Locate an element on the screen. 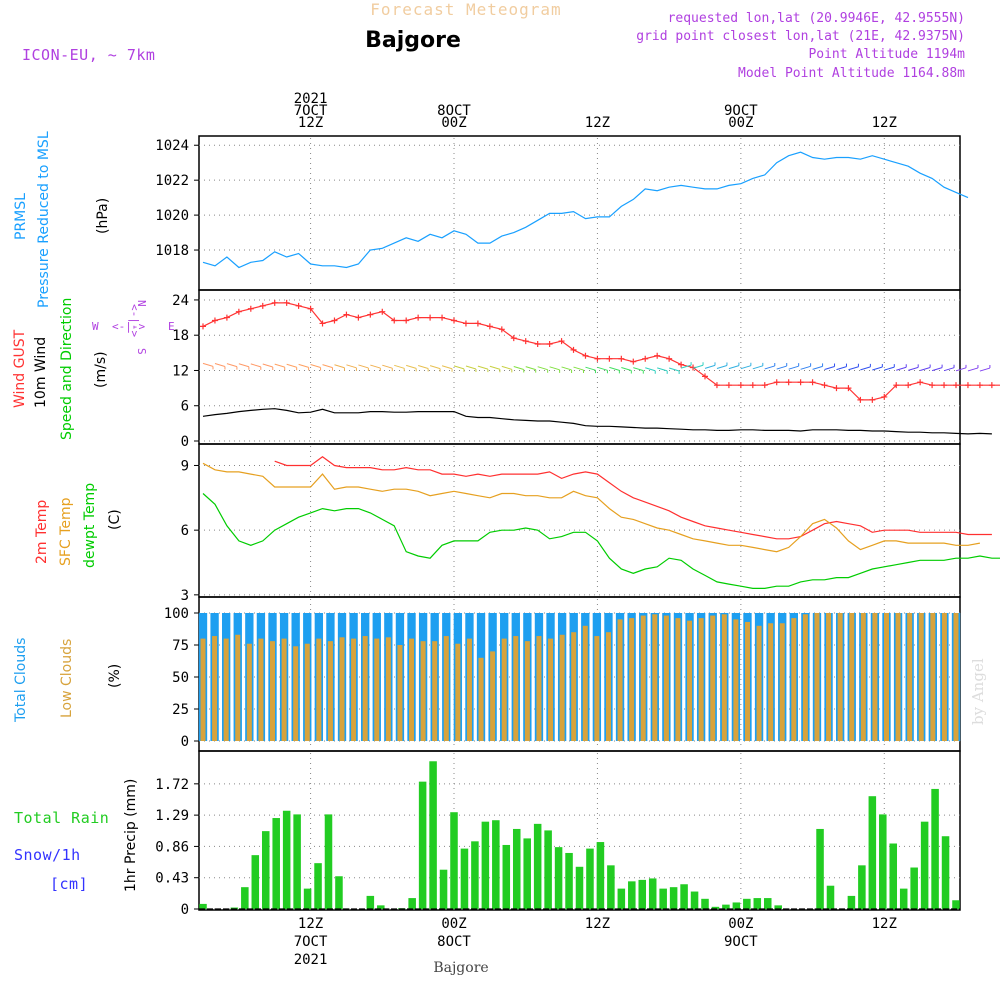  header-model-altitude: Model Point Altitude 1164.88m is located at coordinates (851, 73).